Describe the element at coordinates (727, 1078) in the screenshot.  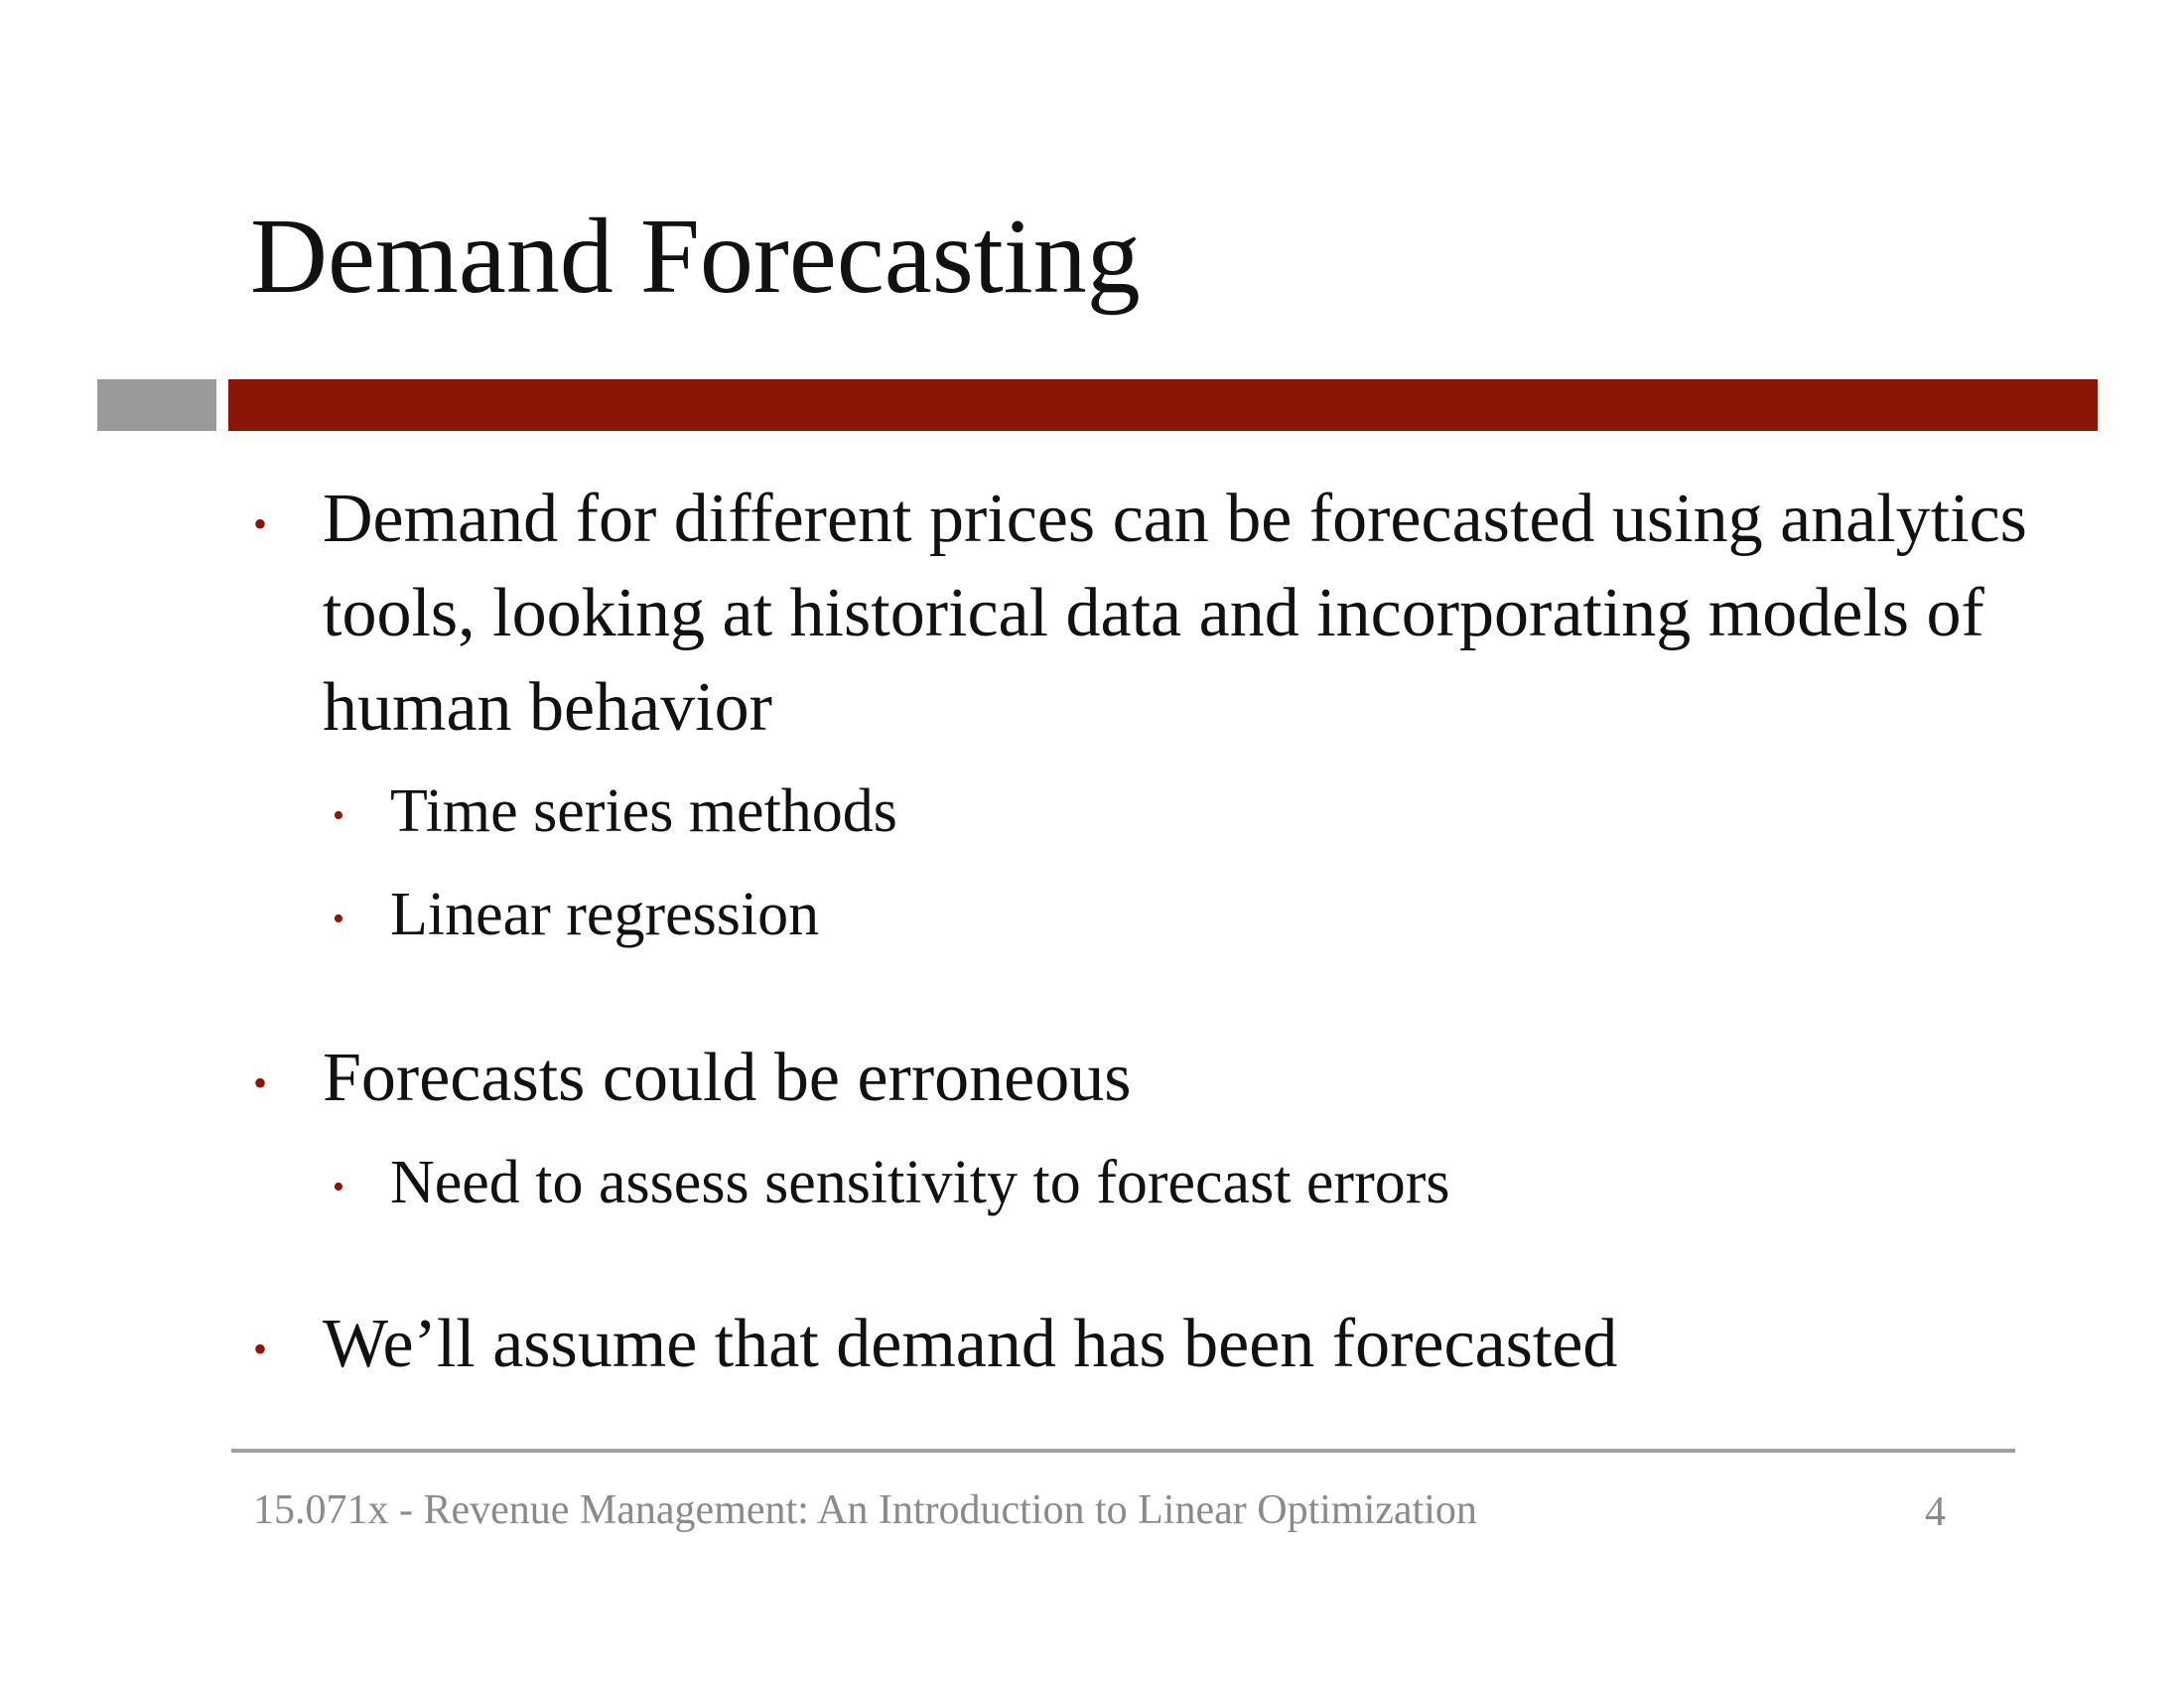
I see `bullet-2-text: Forecasts could be erroneous` at that location.